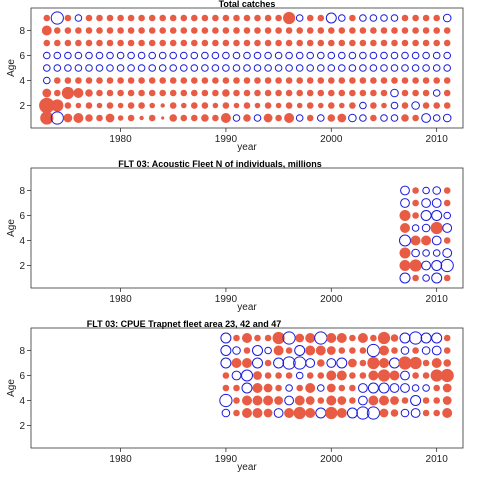 The height and width of the screenshot is (485, 480). Describe the element at coordinates (22, 426) in the screenshot. I see `y-tick-label: 2` at that location.